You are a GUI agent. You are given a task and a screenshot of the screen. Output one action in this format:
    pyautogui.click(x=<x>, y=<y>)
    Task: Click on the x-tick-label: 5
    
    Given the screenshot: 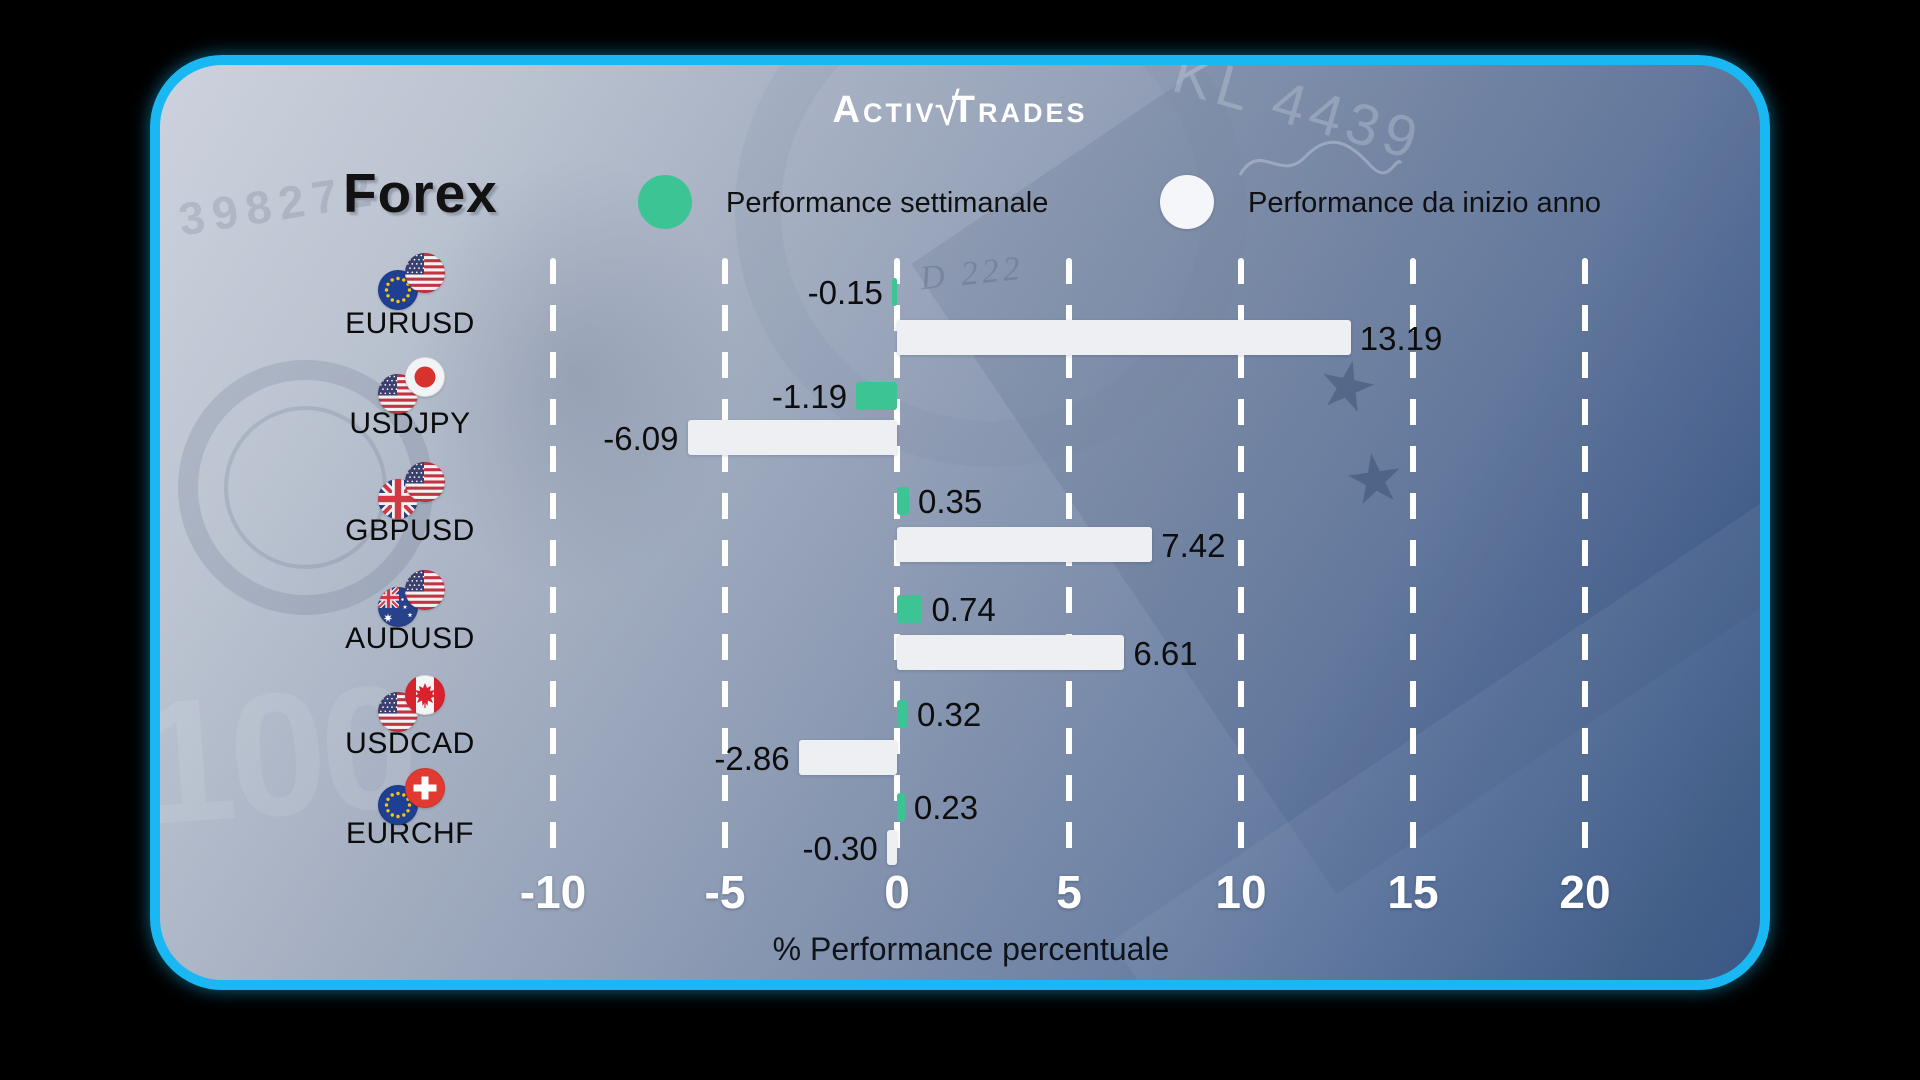 What is the action you would take?
    pyautogui.click(x=1069, y=892)
    